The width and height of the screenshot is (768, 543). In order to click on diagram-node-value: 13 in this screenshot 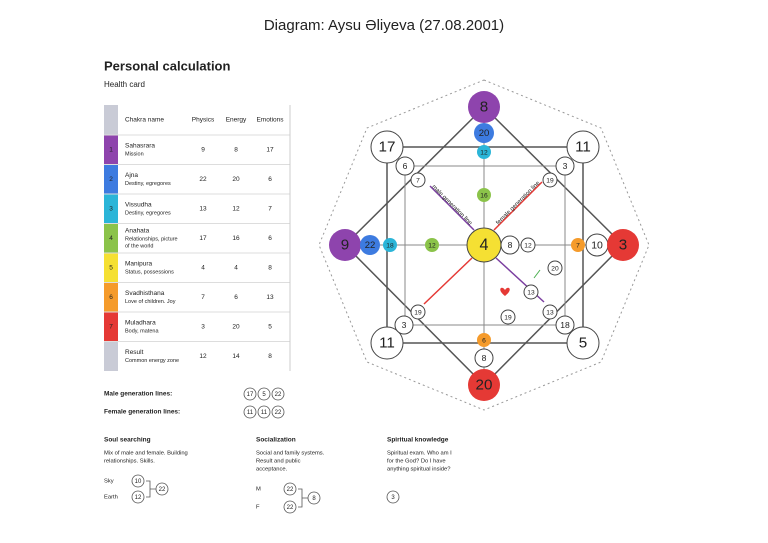, I will do `click(550, 312)`.